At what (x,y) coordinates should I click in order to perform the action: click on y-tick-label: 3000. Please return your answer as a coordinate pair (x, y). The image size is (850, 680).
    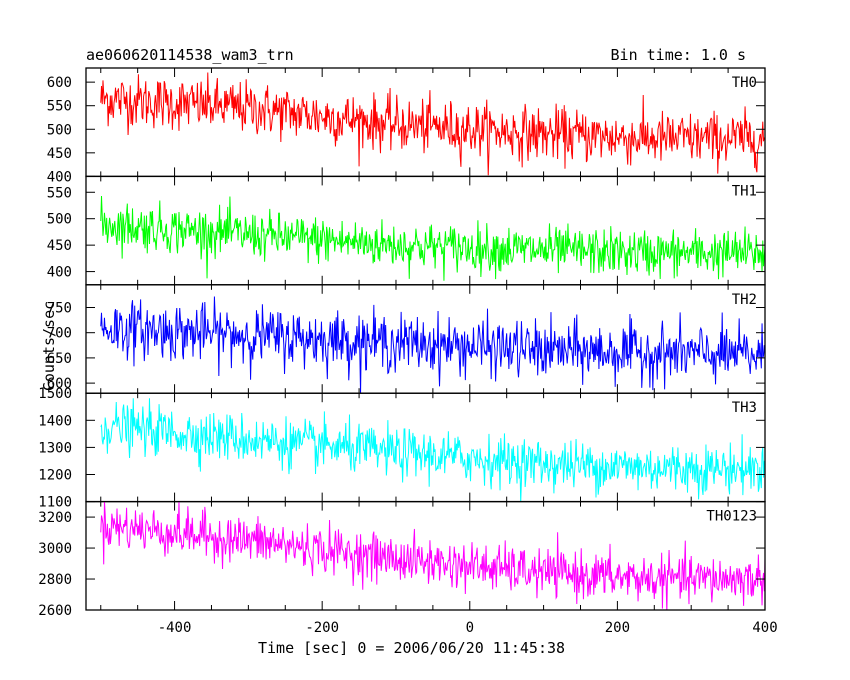
    Looking at the image, I should click on (55, 549).